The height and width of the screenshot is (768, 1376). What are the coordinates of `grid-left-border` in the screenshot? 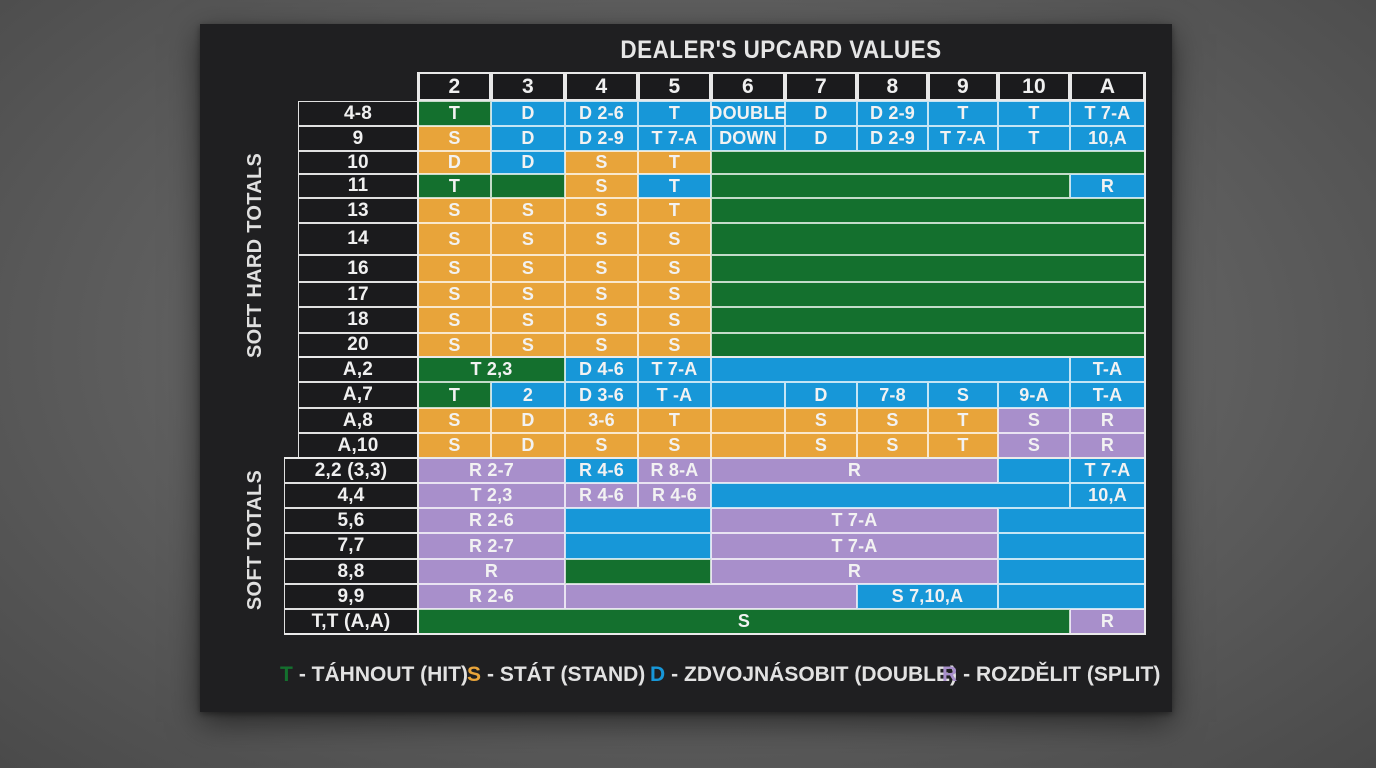 It's located at (418, 353).